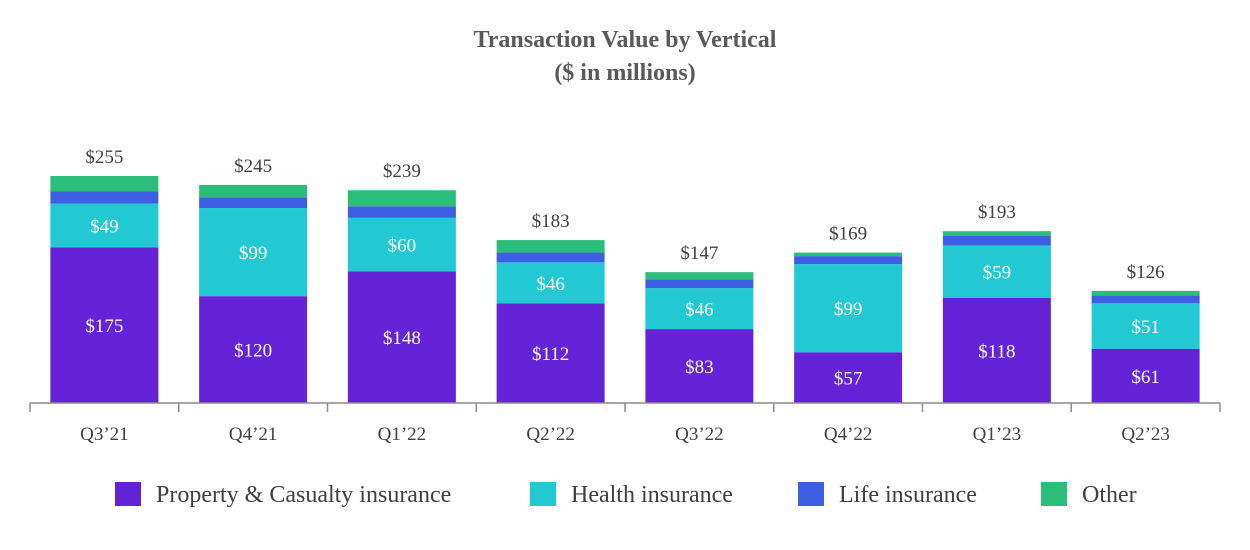 Image resolution: width=1250 pixels, height=550 pixels. Describe the element at coordinates (652, 495) in the screenshot. I see `legend-label-health-insurance: Health insurance` at that location.